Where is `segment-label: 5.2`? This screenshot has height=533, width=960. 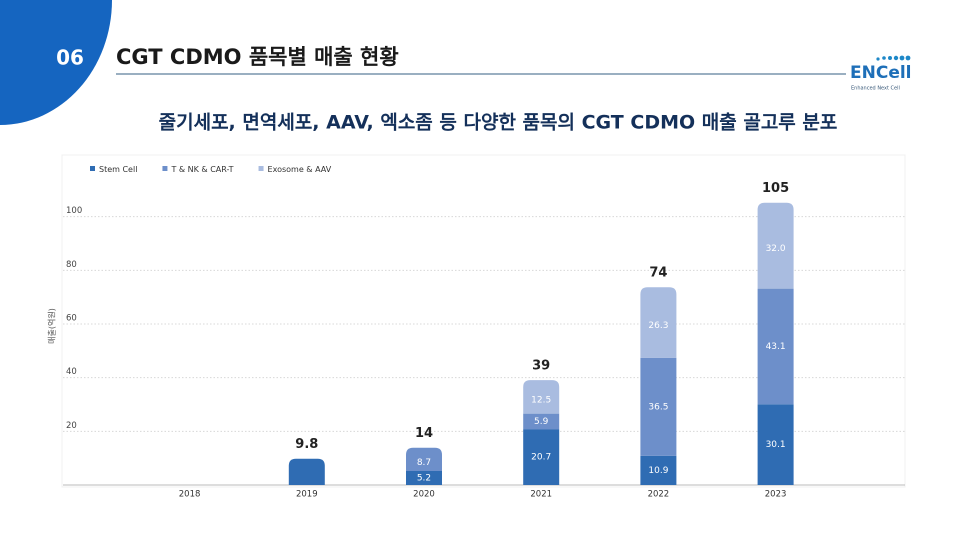
segment-label: 5.2 is located at coordinates (424, 479).